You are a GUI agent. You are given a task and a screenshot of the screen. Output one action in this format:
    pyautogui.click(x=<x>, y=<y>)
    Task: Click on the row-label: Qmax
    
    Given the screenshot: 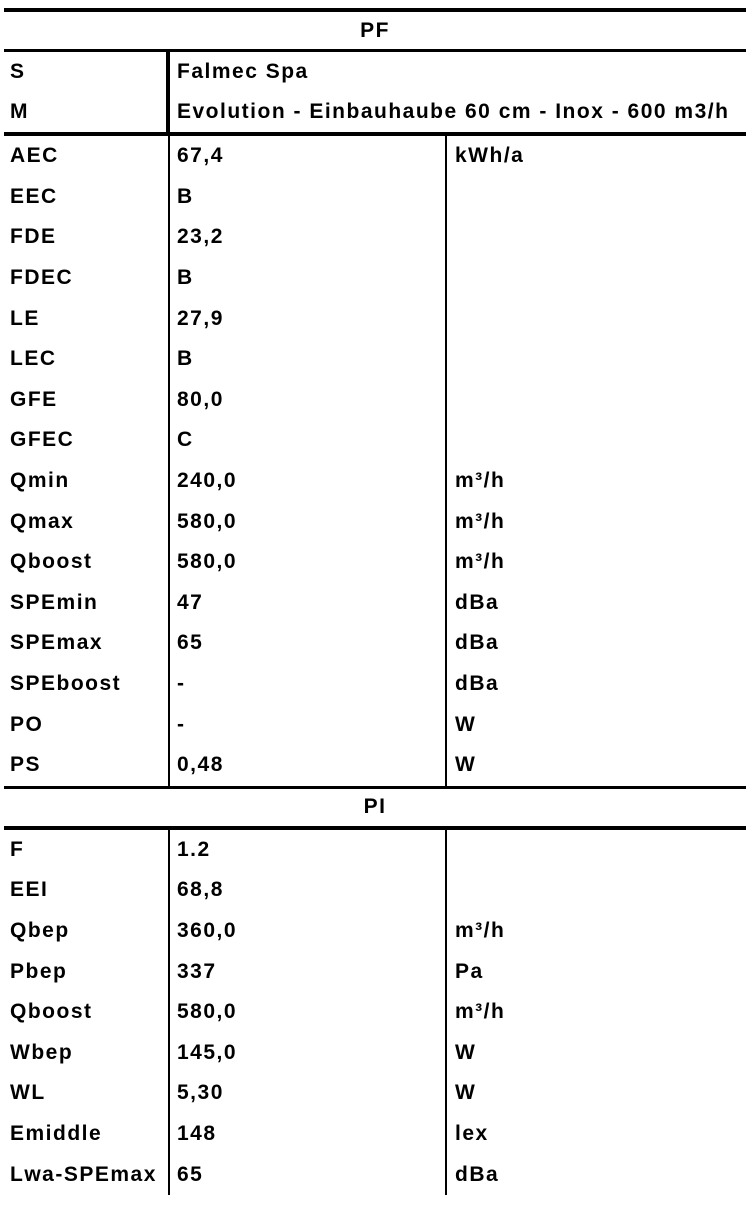 What is the action you would take?
    pyautogui.click(x=42, y=521)
    